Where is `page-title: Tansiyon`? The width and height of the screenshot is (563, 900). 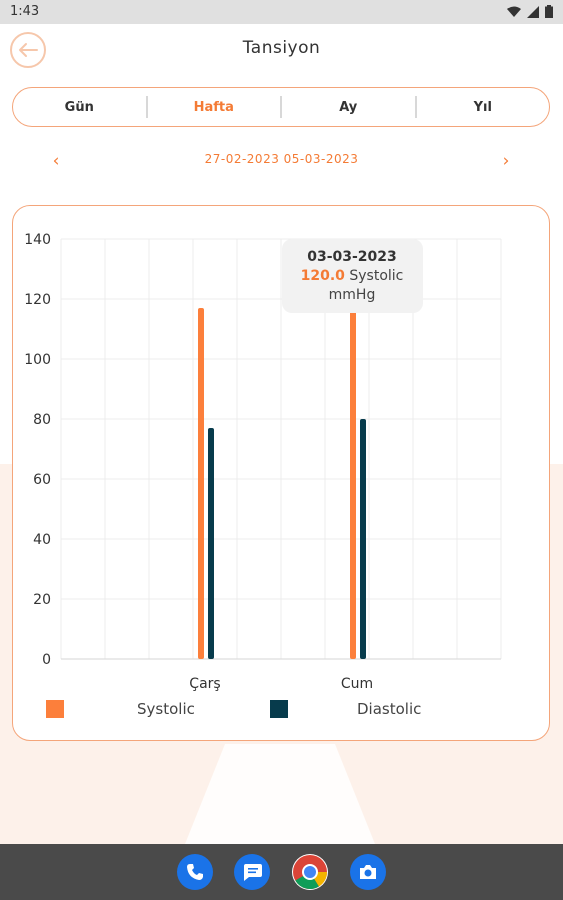
page-title: Tansiyon is located at coordinates (281, 48).